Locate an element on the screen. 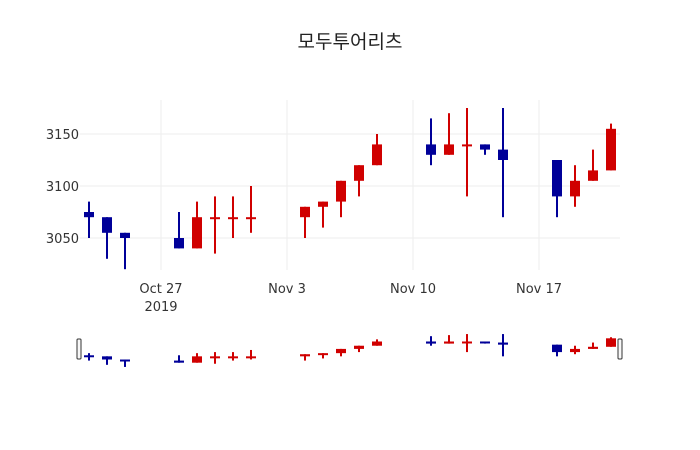  y-tick-label: 3100 is located at coordinates (62, 187).